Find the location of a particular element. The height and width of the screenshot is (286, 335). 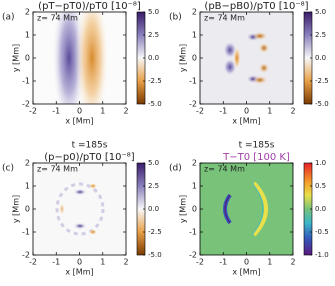

panel-title: (pT−pT0)/pT0 [10⁻⁸] is located at coordinates (89, 6).